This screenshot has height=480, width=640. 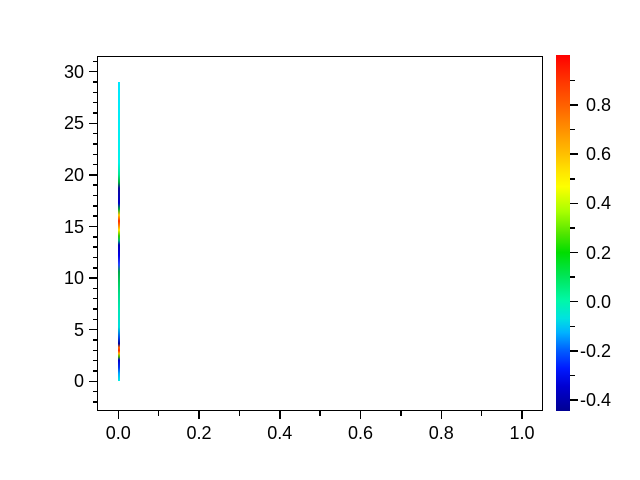 What do you see at coordinates (598, 203) in the screenshot?
I see `colorbar-tick-label: 0.4` at bounding box center [598, 203].